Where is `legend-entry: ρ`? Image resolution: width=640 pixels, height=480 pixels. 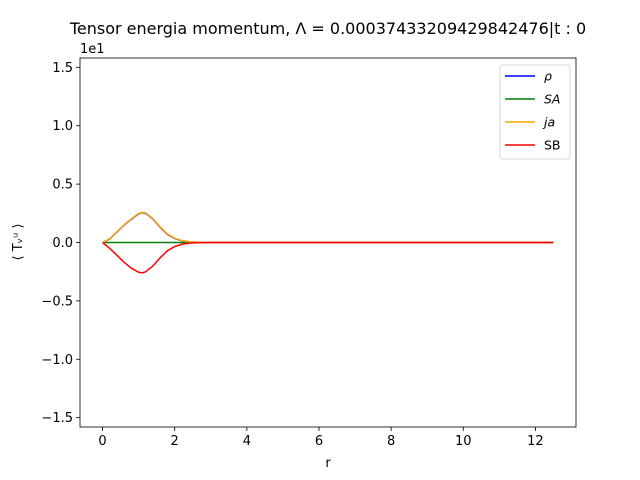 legend-entry: ρ is located at coordinates (528, 76).